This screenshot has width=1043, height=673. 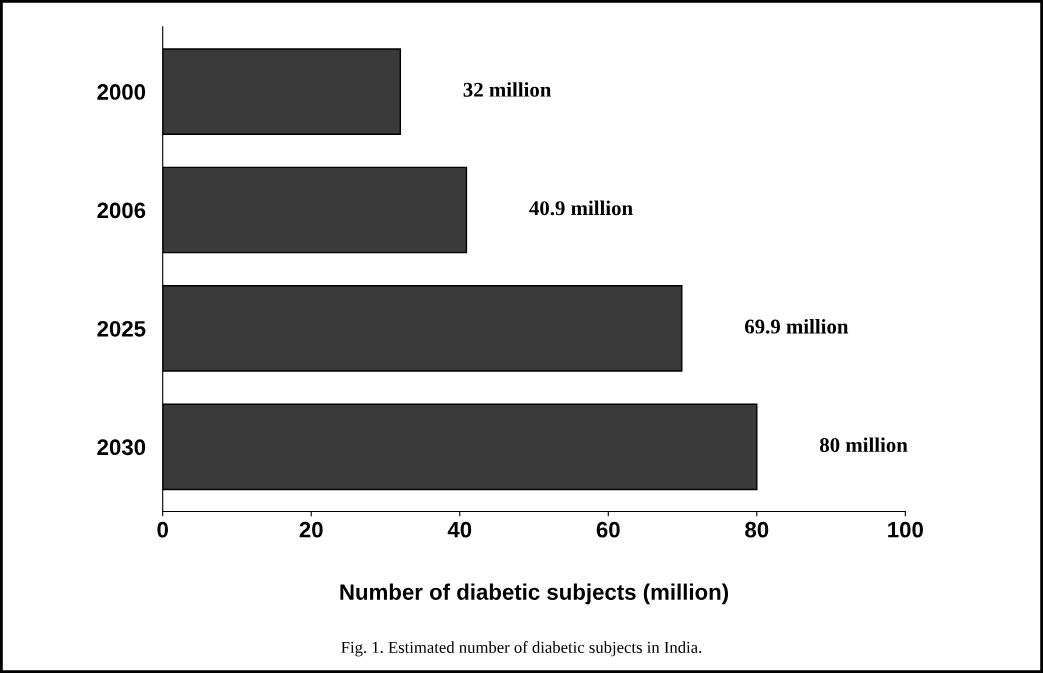 I want to click on x-tick-label: 40, so click(x=459, y=529).